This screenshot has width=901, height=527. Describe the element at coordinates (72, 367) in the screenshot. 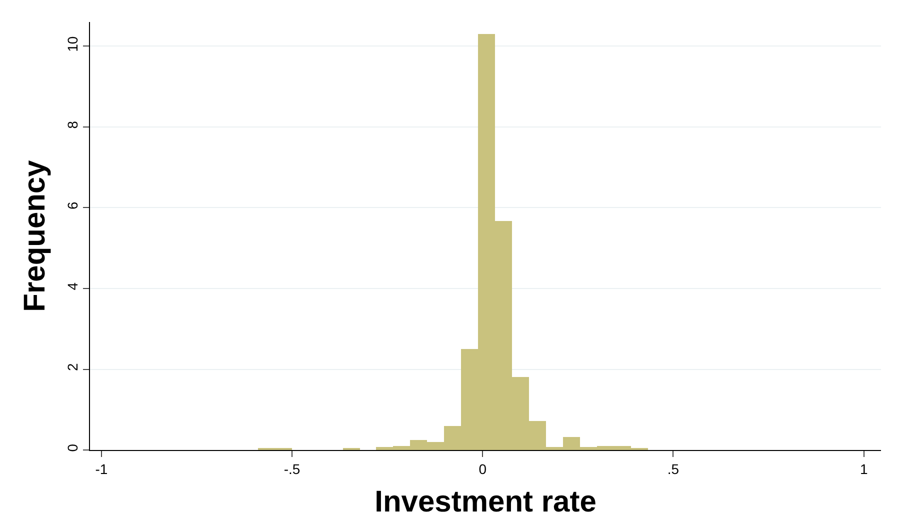

I see `y-tick-label: 2` at that location.